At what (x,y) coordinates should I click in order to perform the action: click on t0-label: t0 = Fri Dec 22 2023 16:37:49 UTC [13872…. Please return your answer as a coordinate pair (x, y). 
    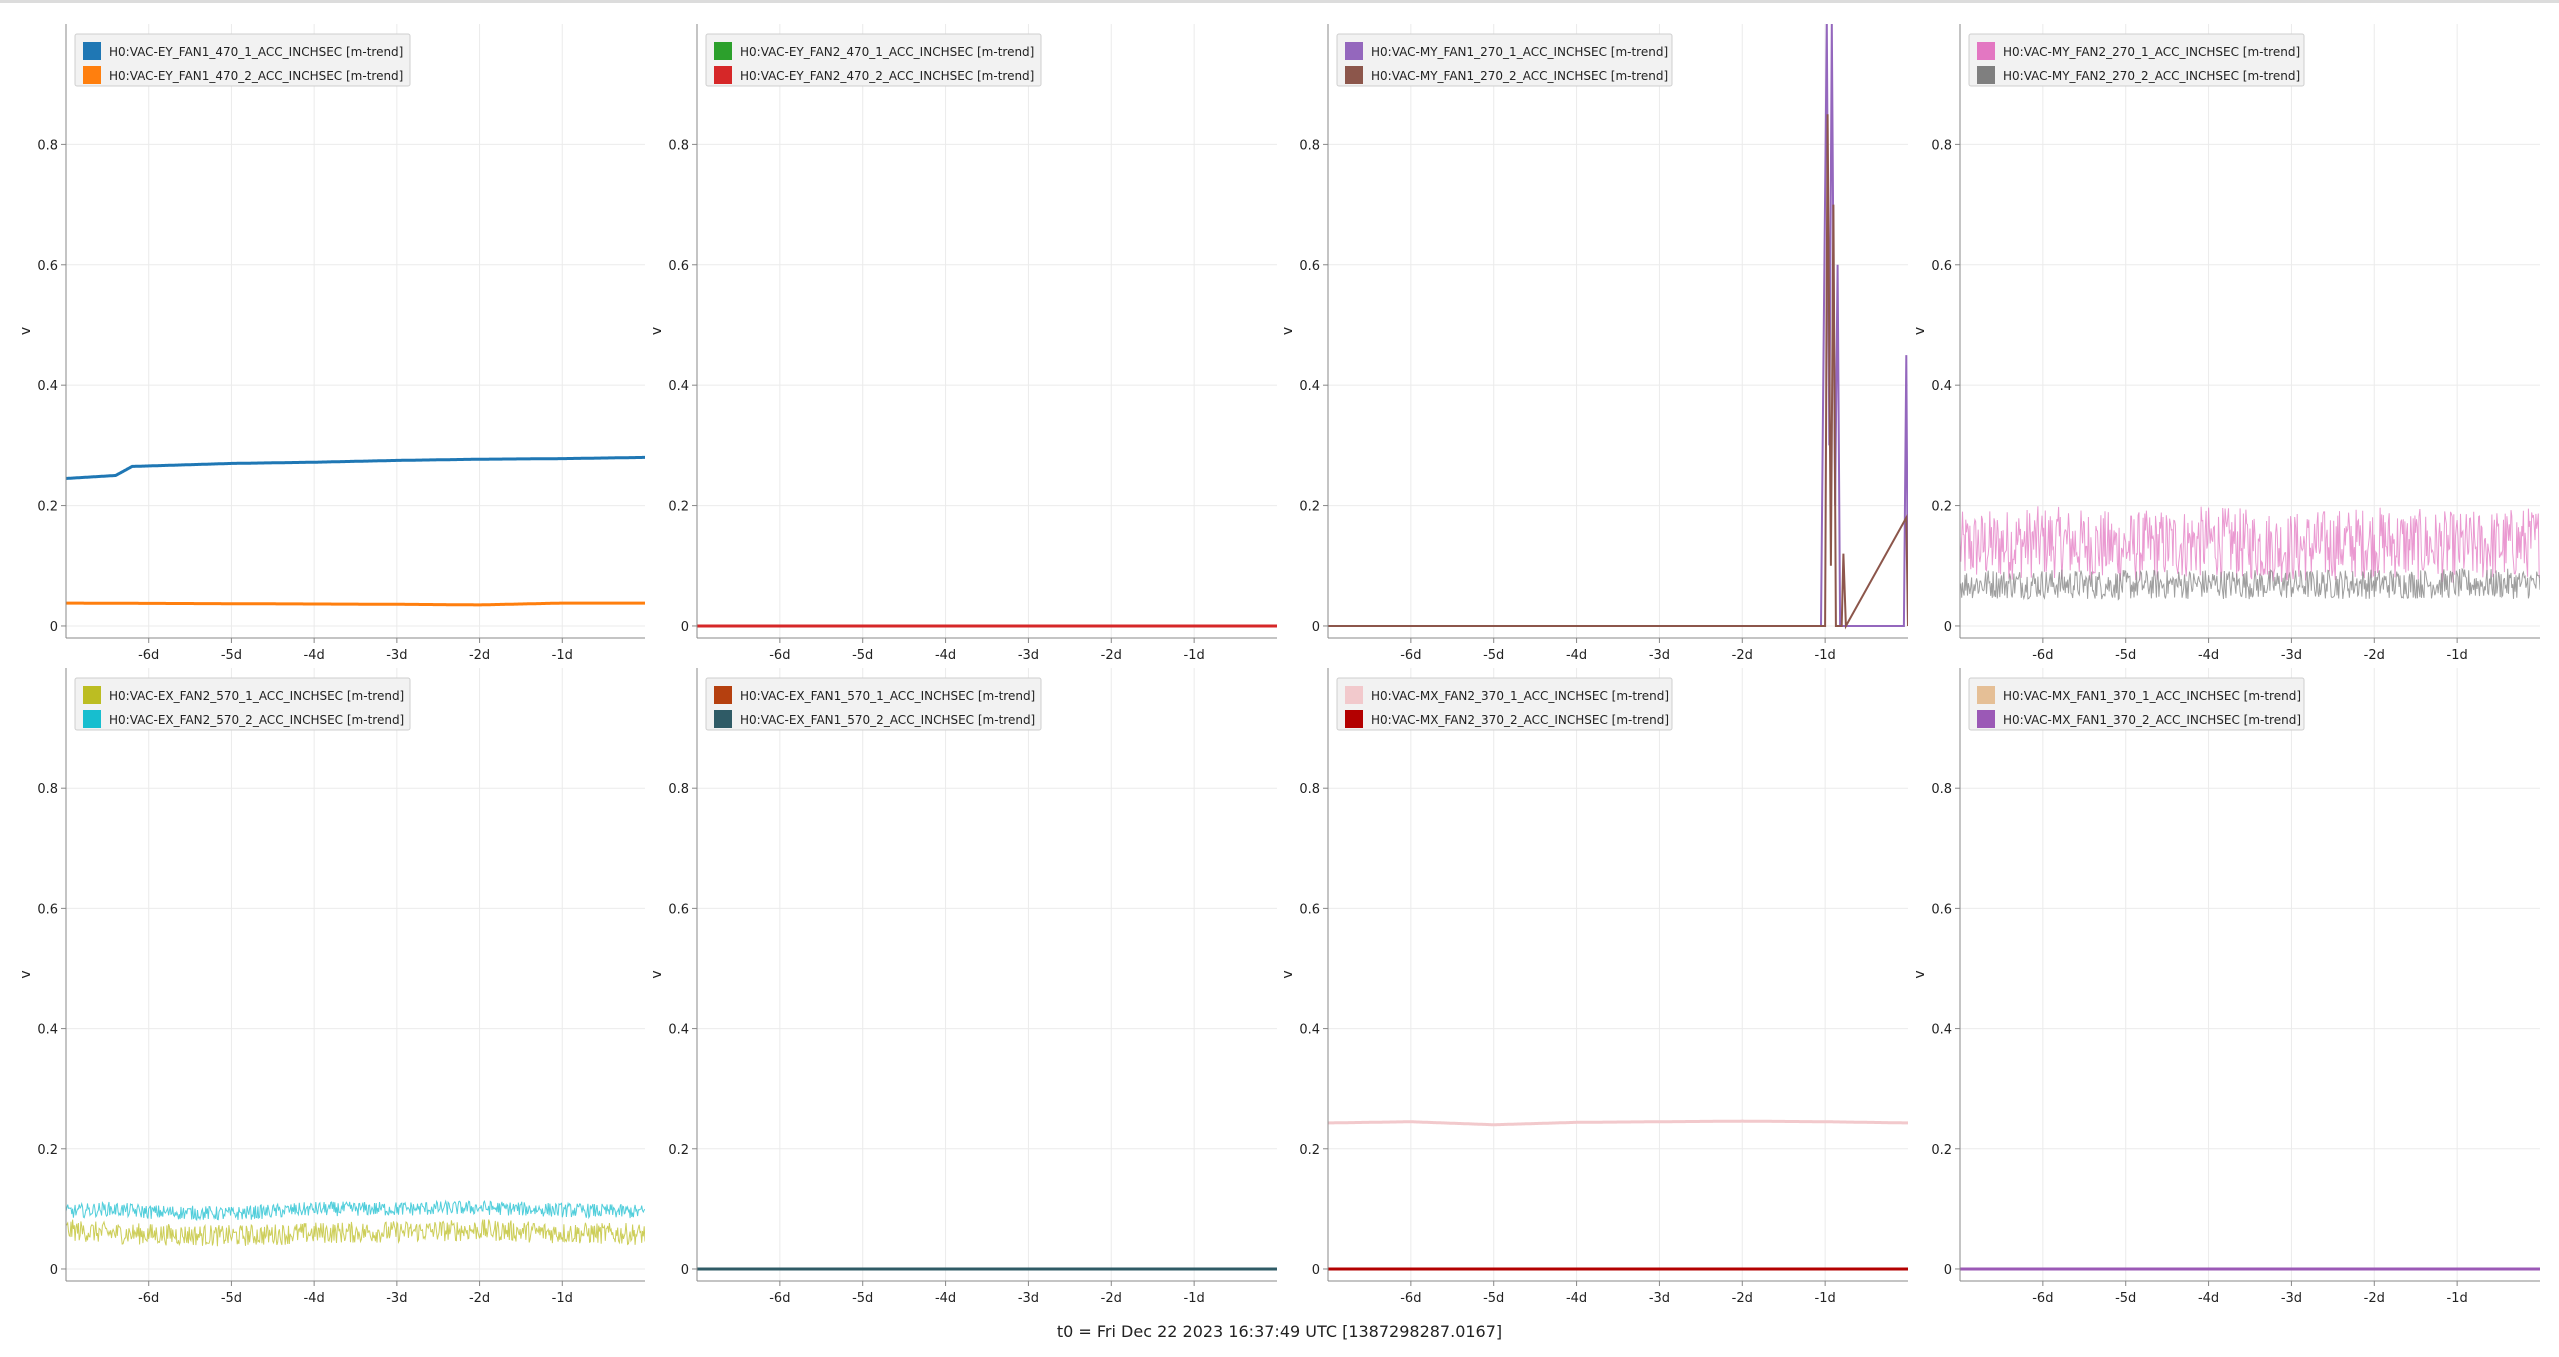
    Looking at the image, I should click on (1279, 1331).